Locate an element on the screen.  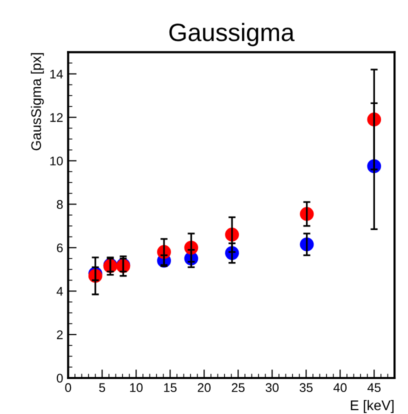
y-tick-label: 0 is located at coordinates (59, 378).